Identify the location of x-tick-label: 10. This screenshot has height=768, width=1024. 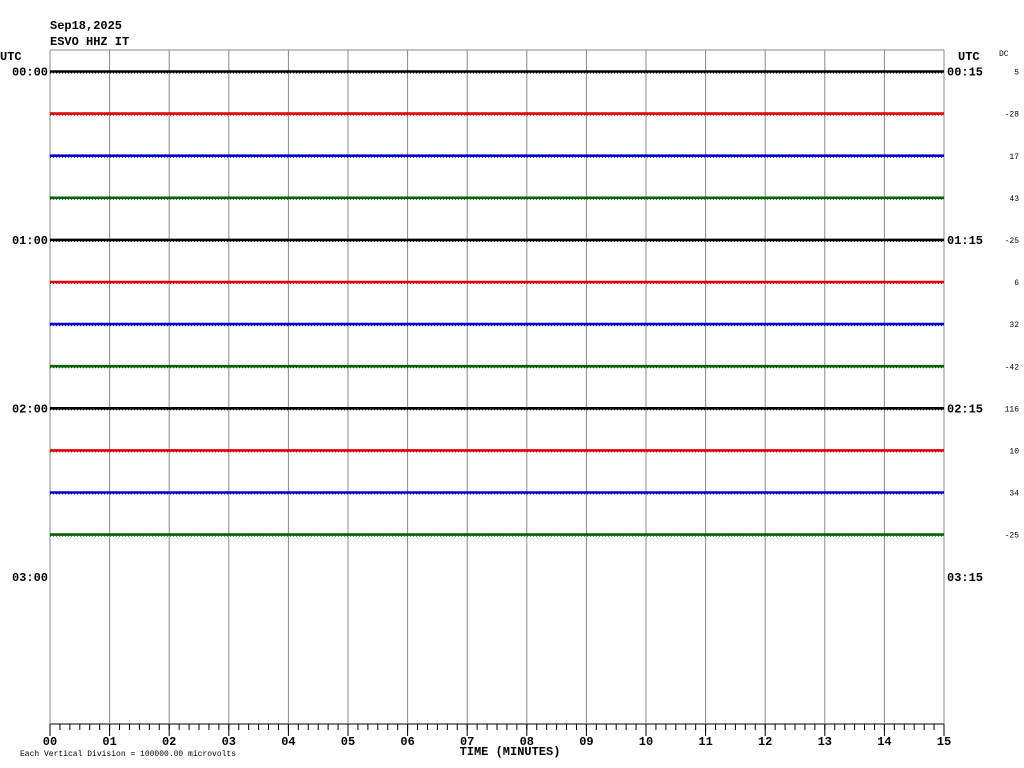
(646, 742).